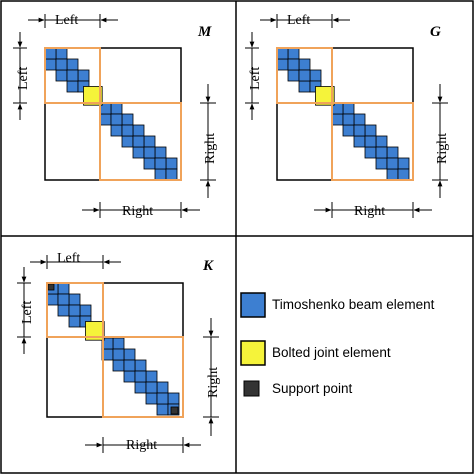 This screenshot has width=474, height=474. What do you see at coordinates (251, 388) in the screenshot?
I see `support-swatch-icon` at bounding box center [251, 388].